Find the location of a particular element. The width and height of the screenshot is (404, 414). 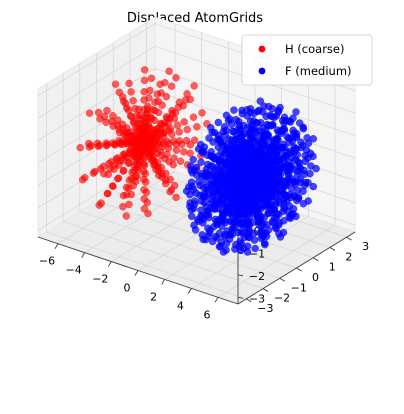

x-tick-label: −6 is located at coordinates (47, 261).